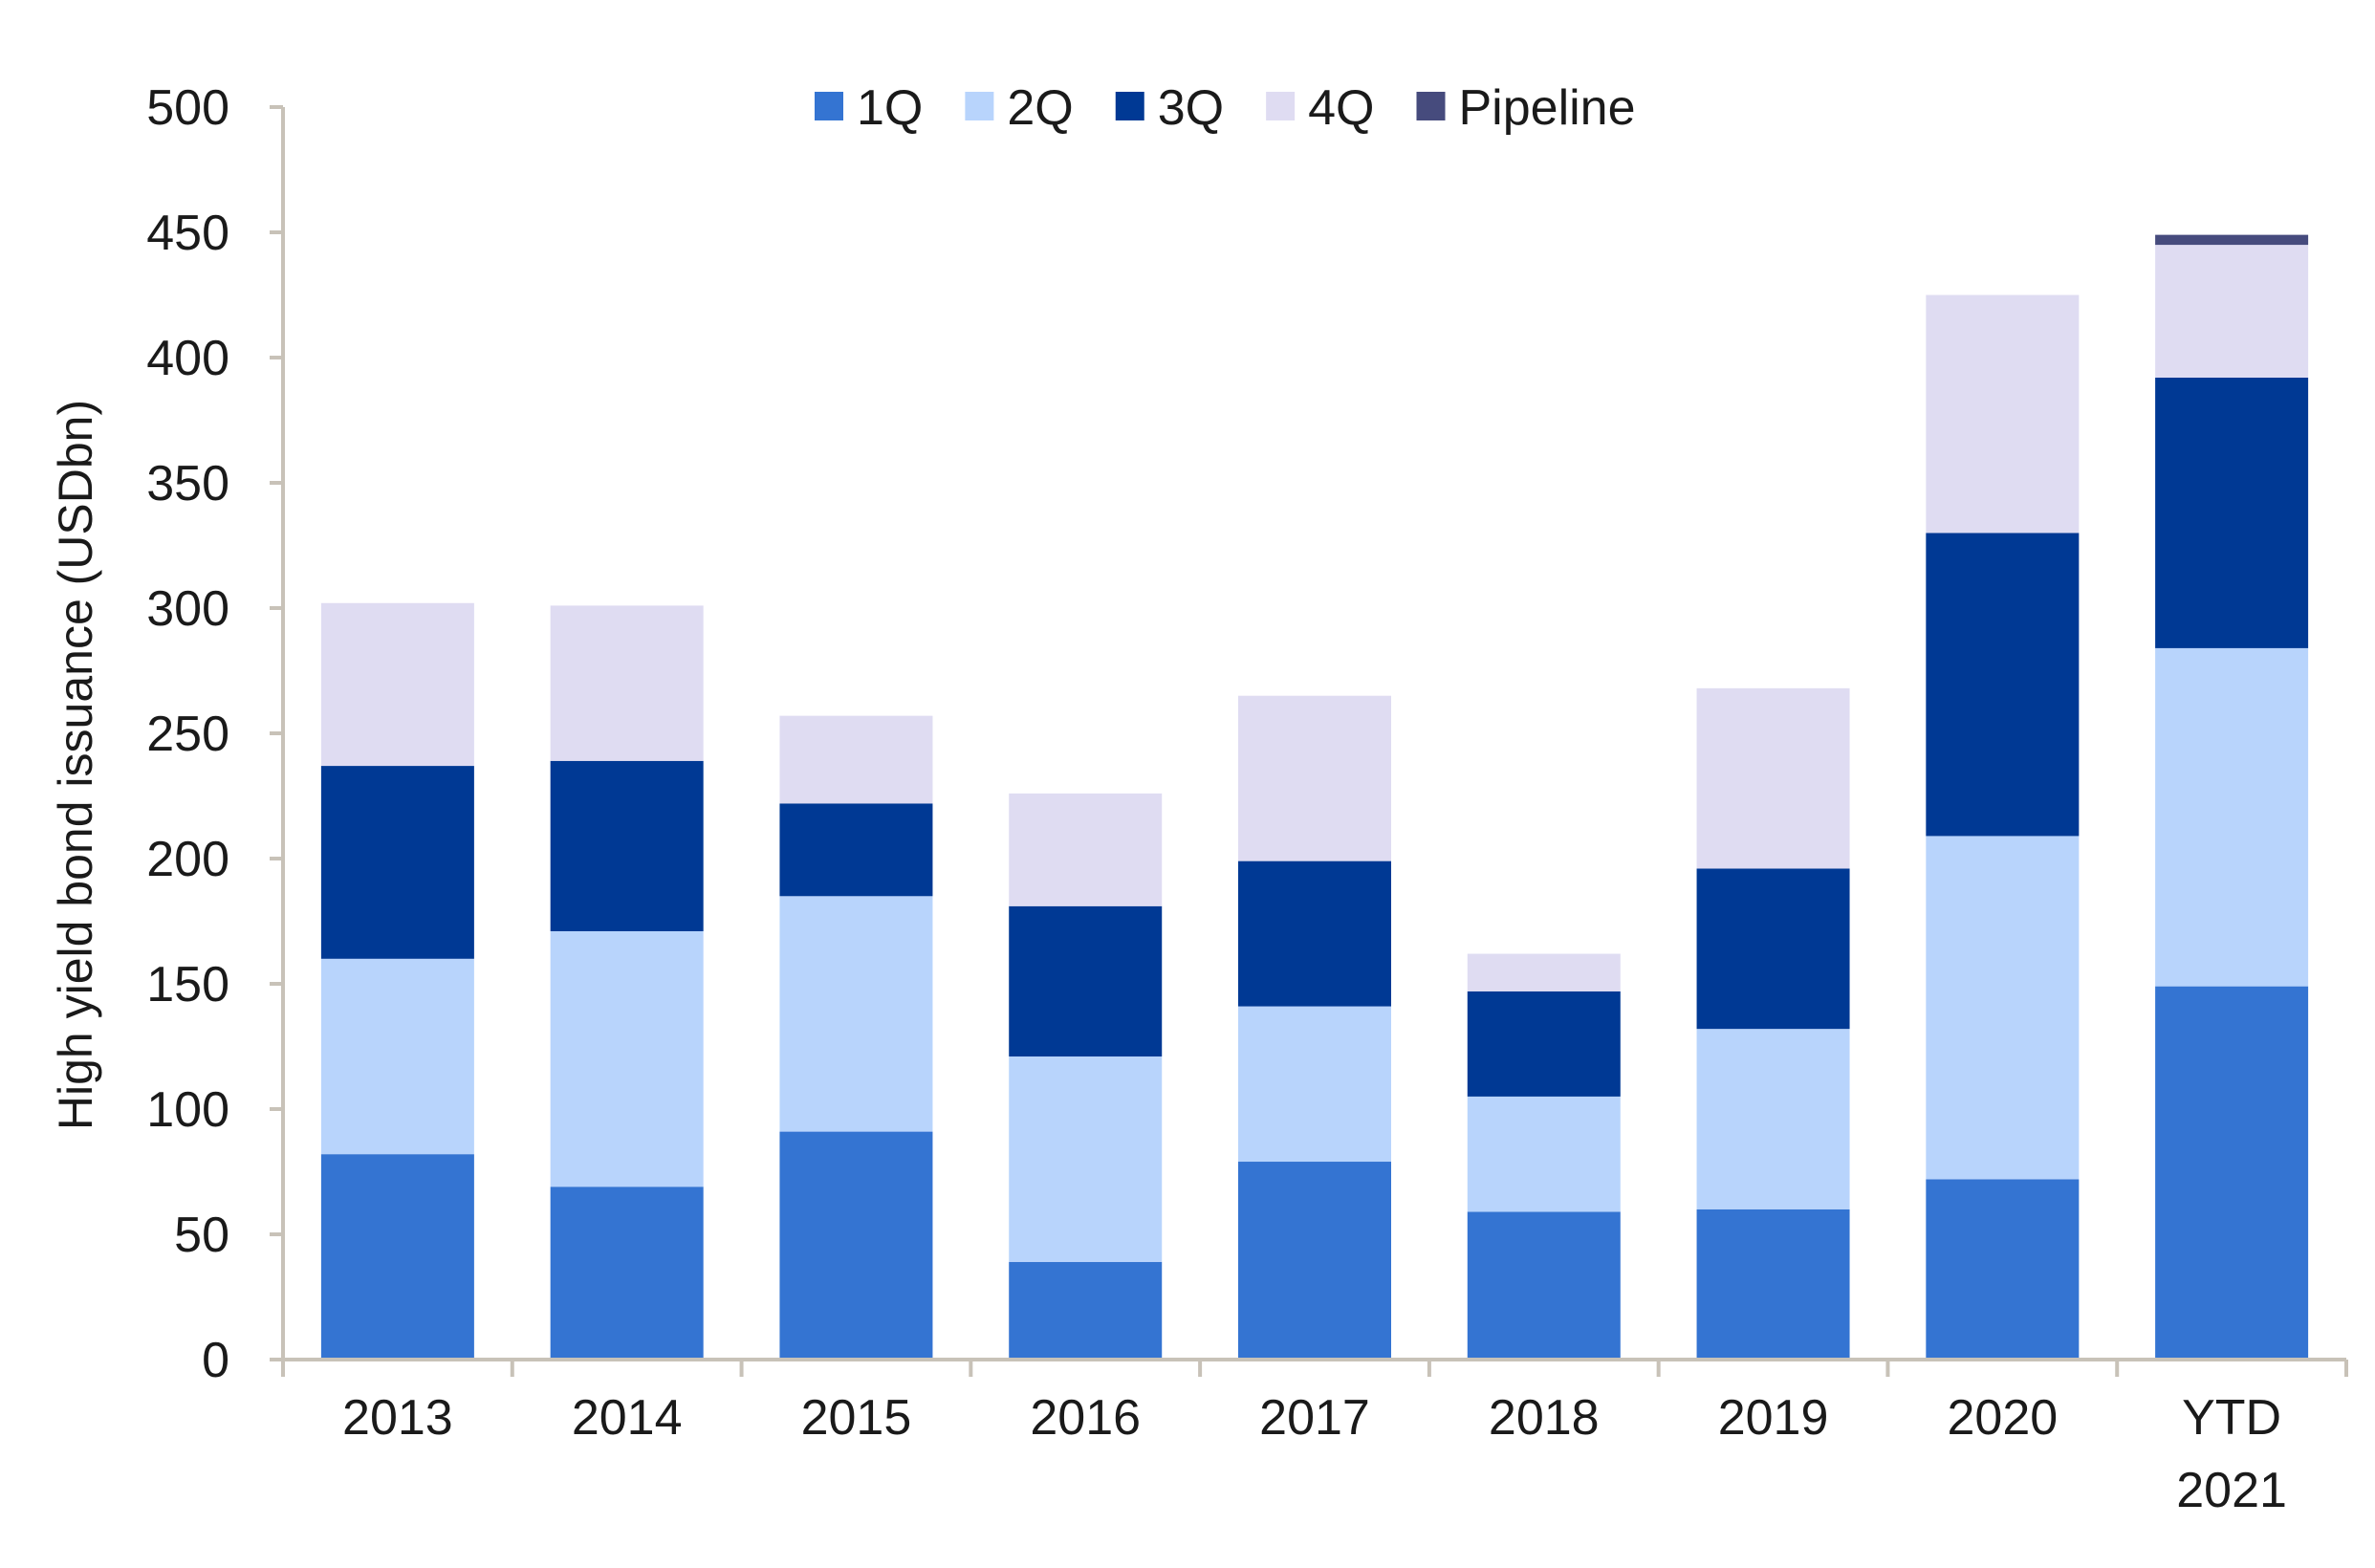  I want to click on y-tick-label: 200, so click(187, 859).